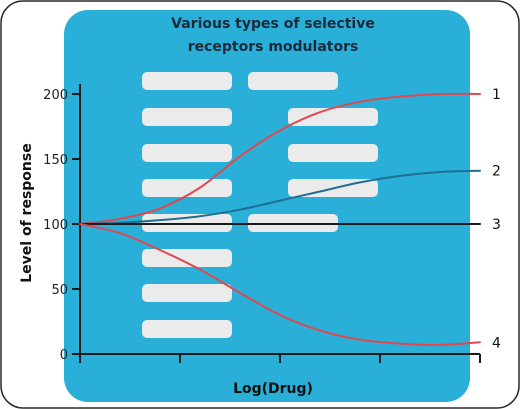 This screenshot has height=409, width=520. Describe the element at coordinates (496, 225) in the screenshot. I see `series-label-3: 3` at that location.